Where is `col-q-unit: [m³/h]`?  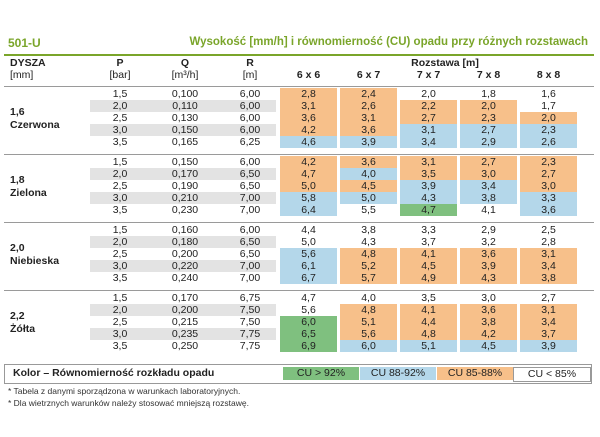 col-q-unit: [m³/h] is located at coordinates (185, 75).